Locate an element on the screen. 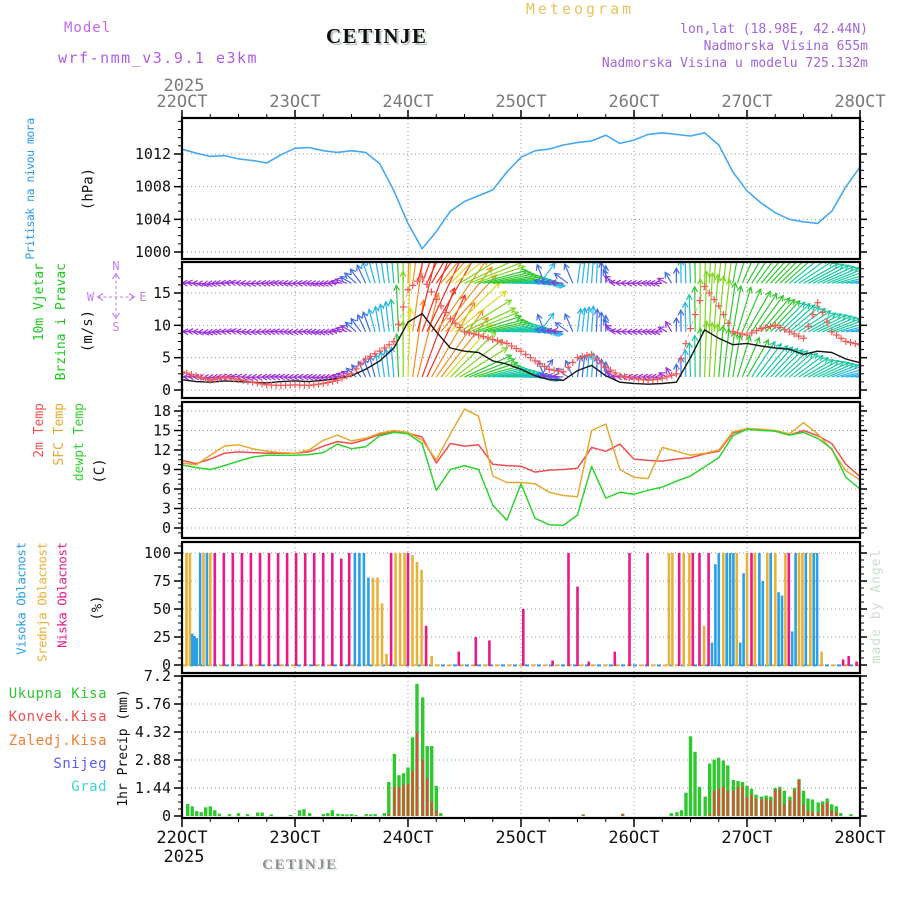 This screenshot has width=900, height=900. y-tick-label: 50 is located at coordinates (162, 609).